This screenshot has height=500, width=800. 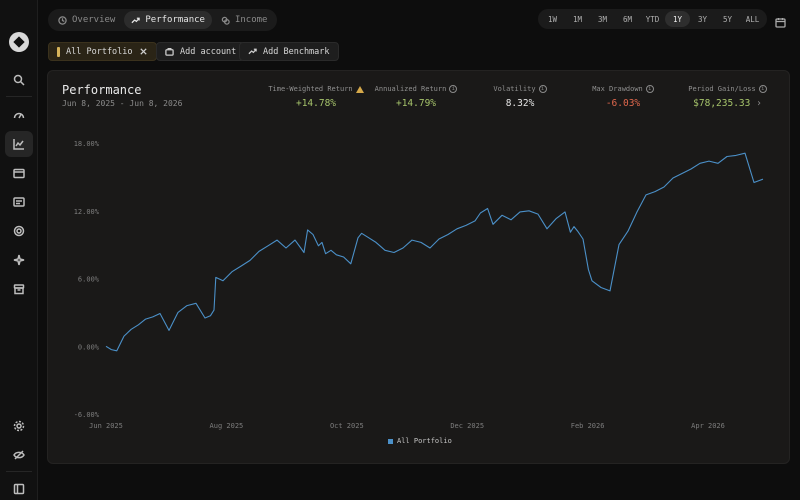 I want to click on add-benchmark-button: Add Benchmark, so click(x=289, y=51).